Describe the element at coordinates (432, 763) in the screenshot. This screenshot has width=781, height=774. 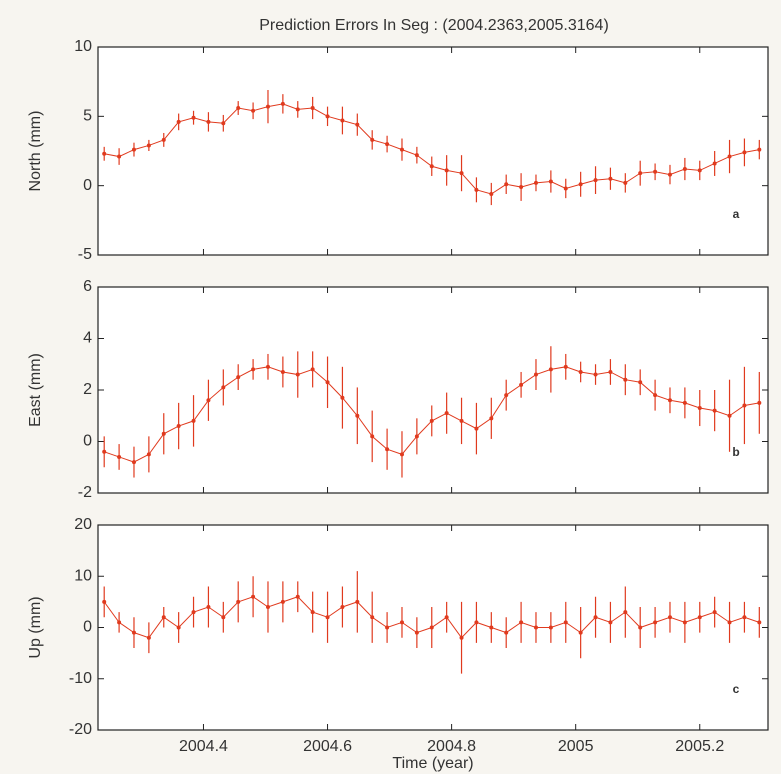
I see `x-axis-label: Time (year)` at that location.